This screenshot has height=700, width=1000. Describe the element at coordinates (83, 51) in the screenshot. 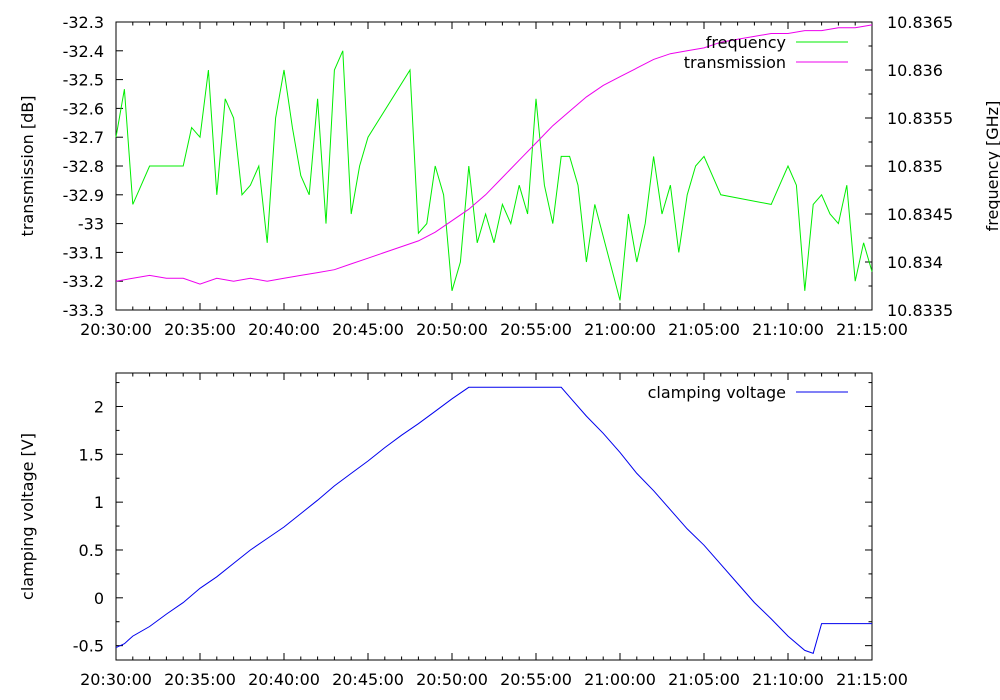

I see `chart-0-y-tick-label: -32.4` at that location.